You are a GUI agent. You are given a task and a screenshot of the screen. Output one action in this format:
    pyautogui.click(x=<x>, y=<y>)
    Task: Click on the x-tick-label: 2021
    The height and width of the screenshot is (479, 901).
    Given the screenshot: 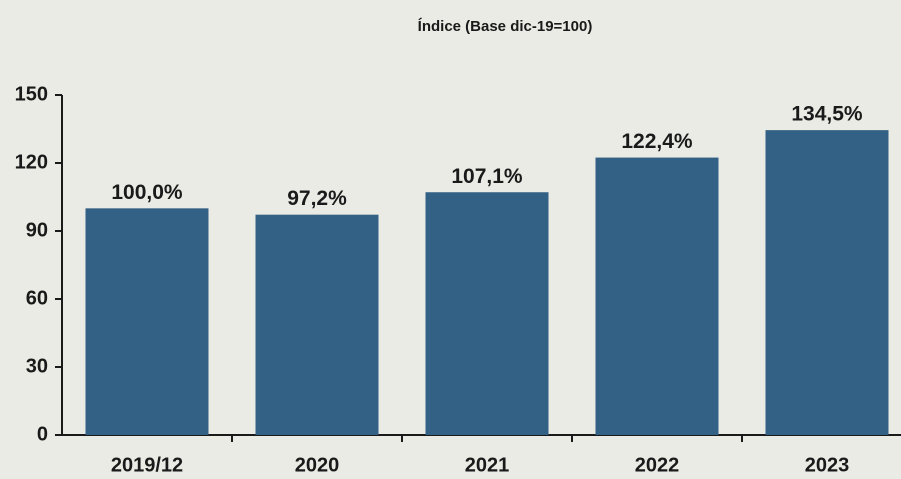 What is the action you would take?
    pyautogui.click(x=487, y=465)
    